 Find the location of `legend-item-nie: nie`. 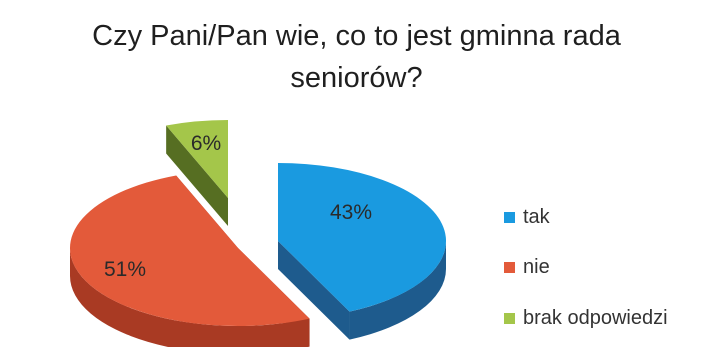

legend-item-nie: nie is located at coordinates (527, 267).